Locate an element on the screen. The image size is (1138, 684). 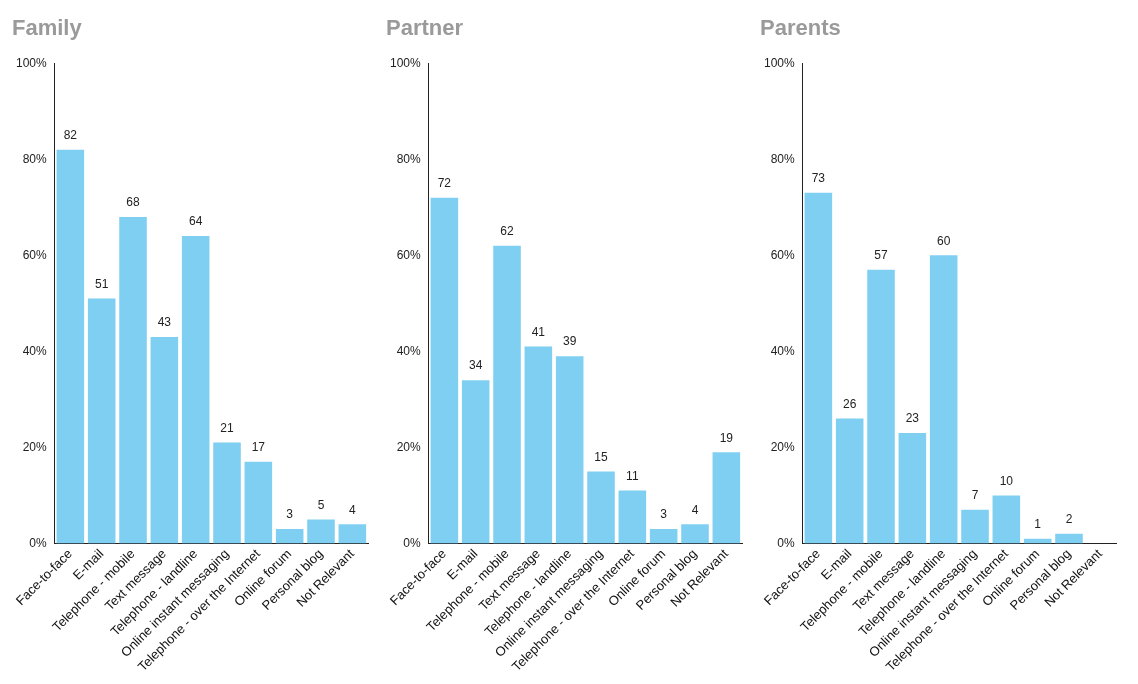
data-label: 7 is located at coordinates (975, 495).